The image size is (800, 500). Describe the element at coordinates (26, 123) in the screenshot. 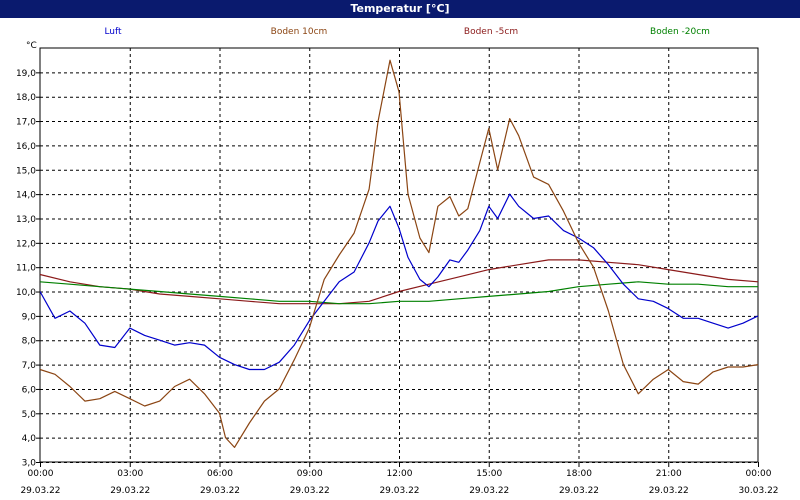

I see `y-tick-label: 17,0` at that location.